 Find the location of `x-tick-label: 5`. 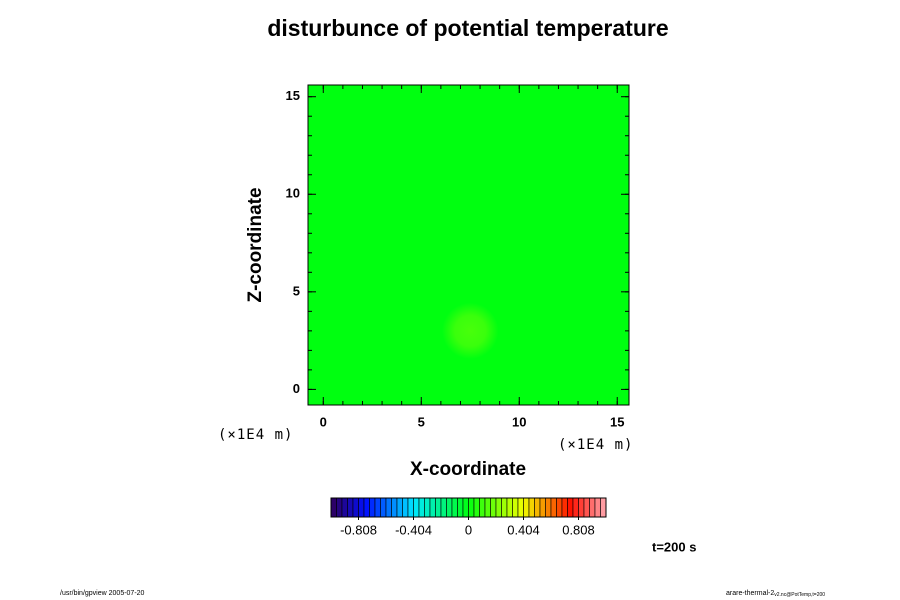

x-tick-label: 5 is located at coordinates (421, 421).